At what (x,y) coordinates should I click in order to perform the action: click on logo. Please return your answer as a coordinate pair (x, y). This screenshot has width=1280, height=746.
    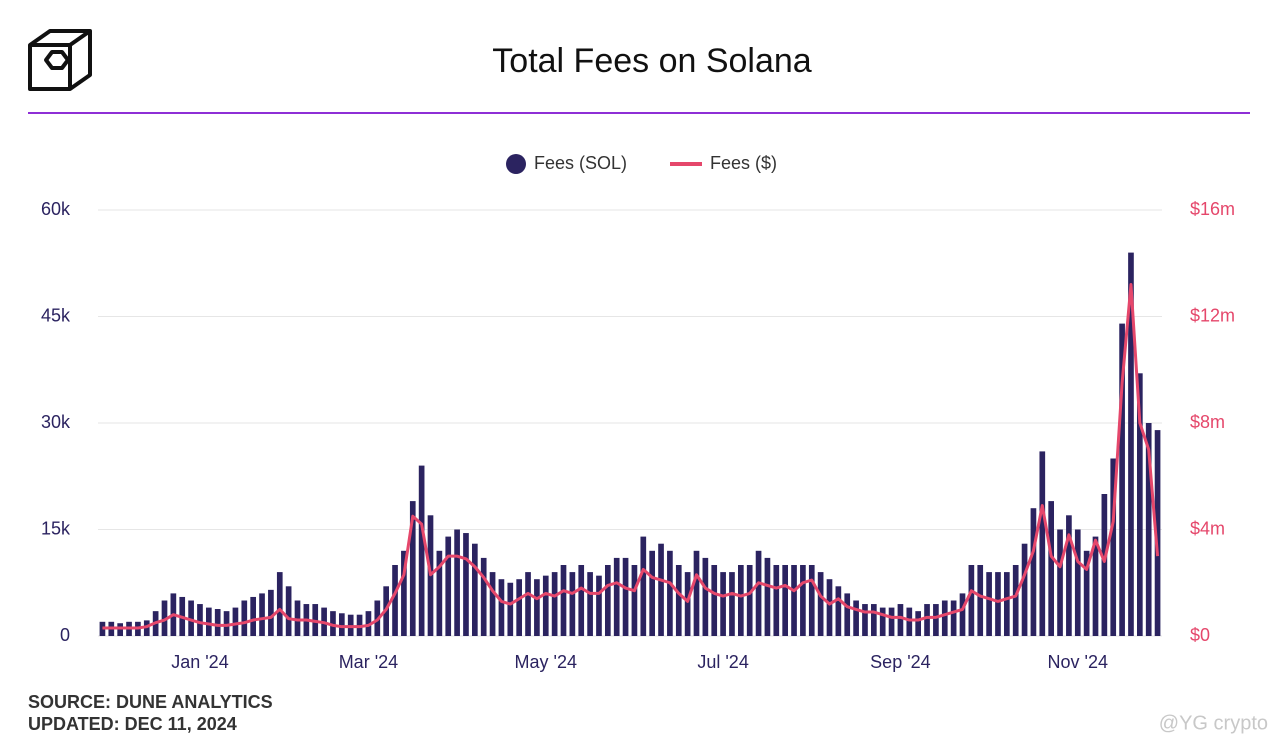
    Looking at the image, I should click on (60, 60).